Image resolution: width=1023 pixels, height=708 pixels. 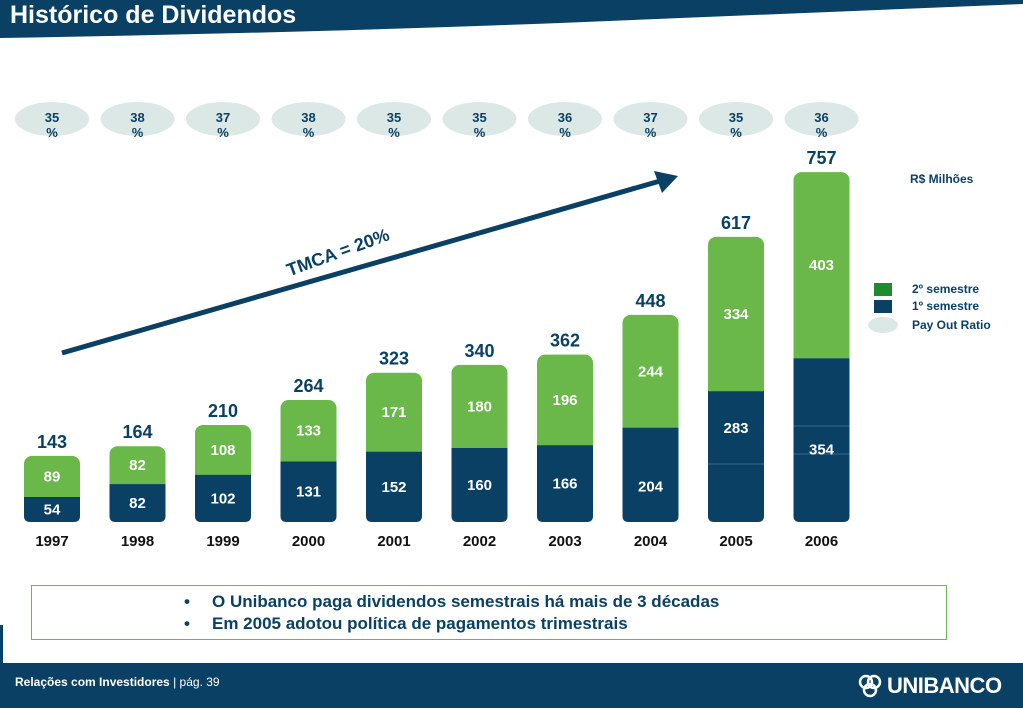 What do you see at coordinates (511, 19) in the screenshot?
I see `header-background` at bounding box center [511, 19].